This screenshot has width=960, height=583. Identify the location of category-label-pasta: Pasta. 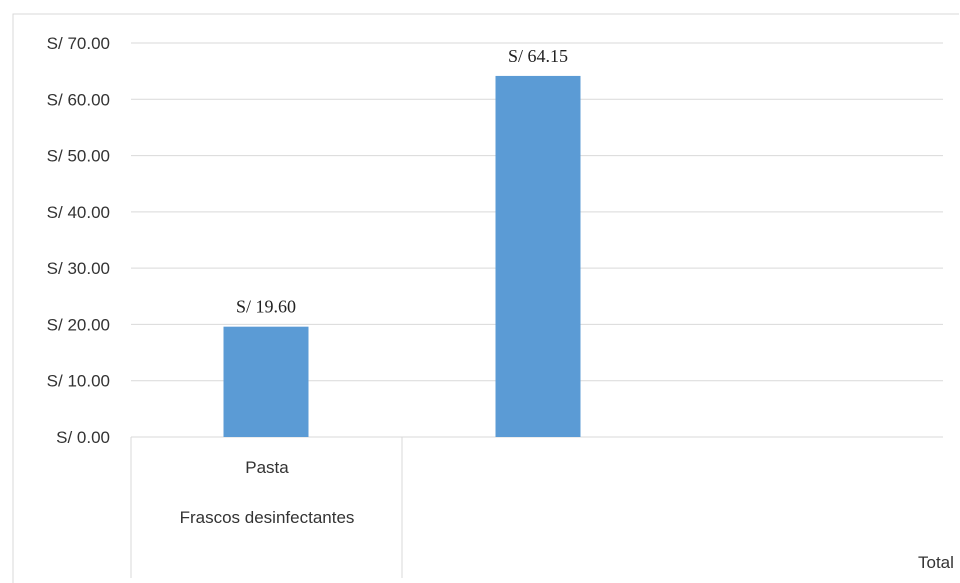
(267, 467).